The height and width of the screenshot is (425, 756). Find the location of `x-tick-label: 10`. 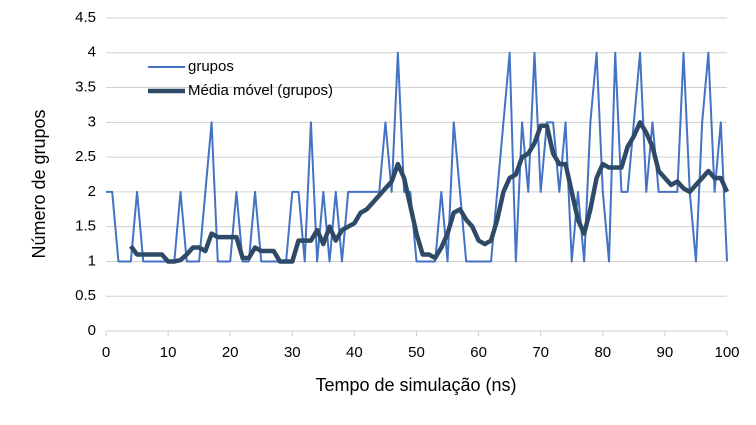

x-tick-label: 10 is located at coordinates (168, 352).